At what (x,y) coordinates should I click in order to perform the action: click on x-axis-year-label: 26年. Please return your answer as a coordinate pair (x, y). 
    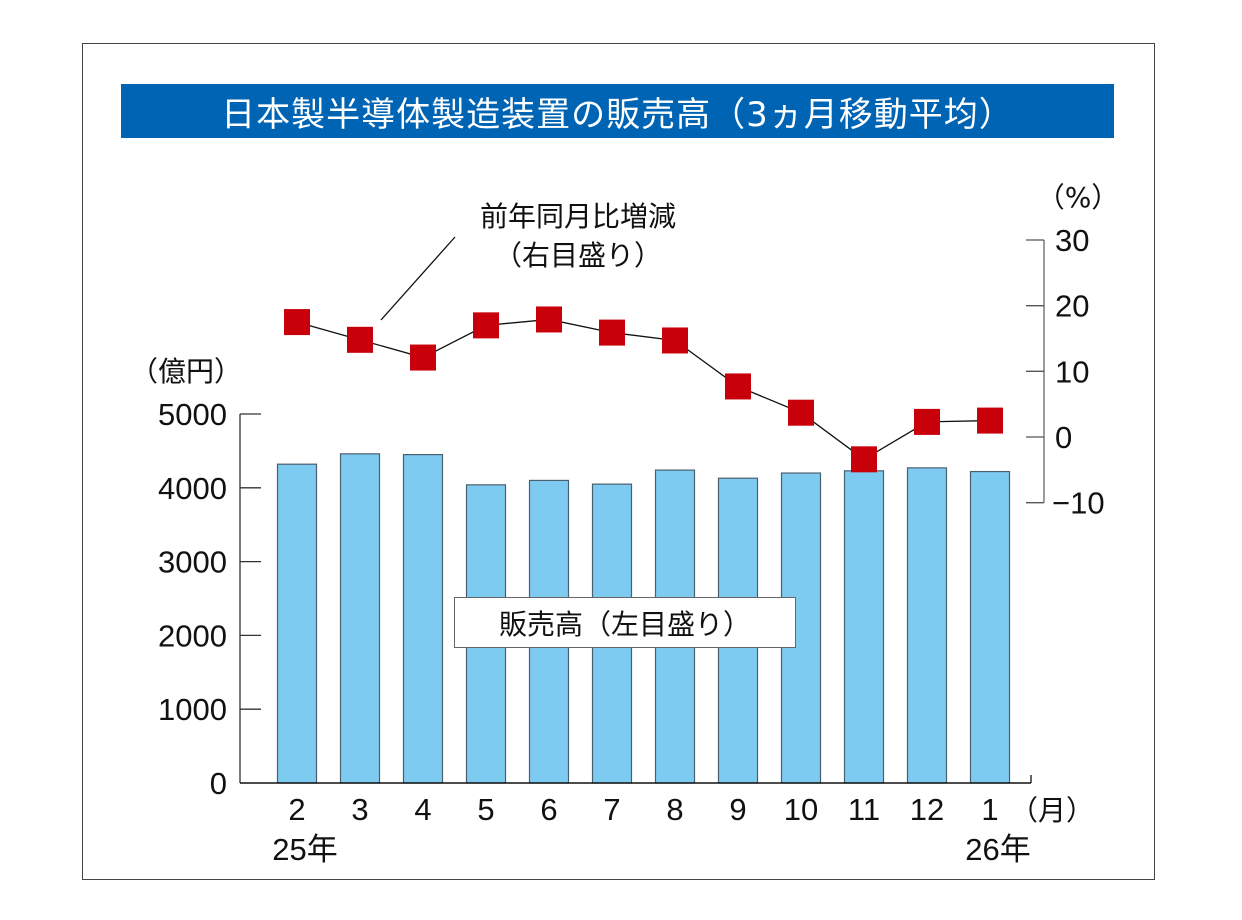
    Looking at the image, I should click on (997, 849).